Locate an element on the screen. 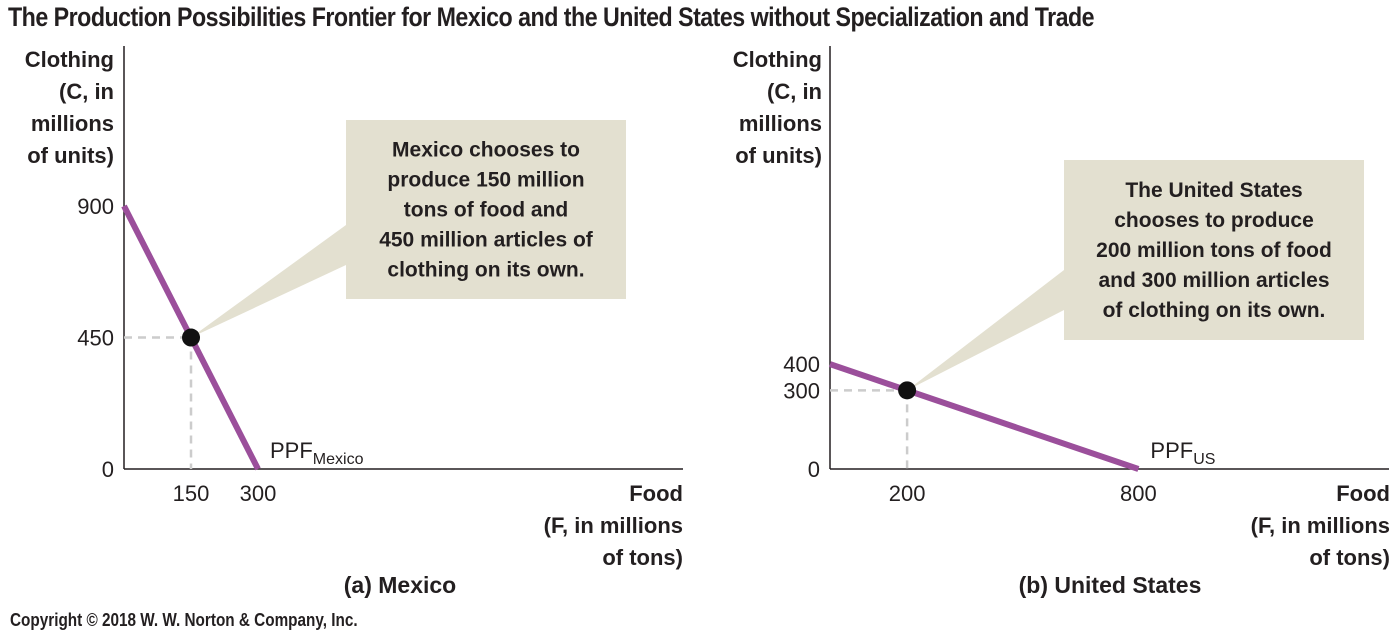  callout-text-line: 450 million articles of is located at coordinates (486, 240).